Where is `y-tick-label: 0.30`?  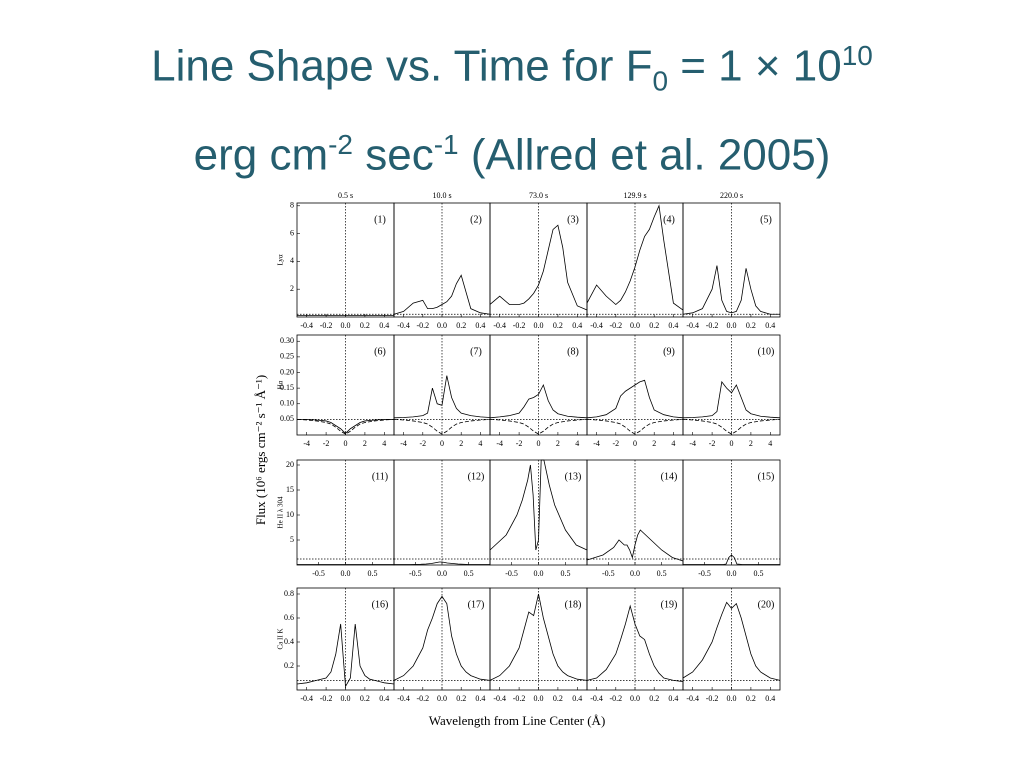 y-tick-label: 0.30 is located at coordinates (287, 340).